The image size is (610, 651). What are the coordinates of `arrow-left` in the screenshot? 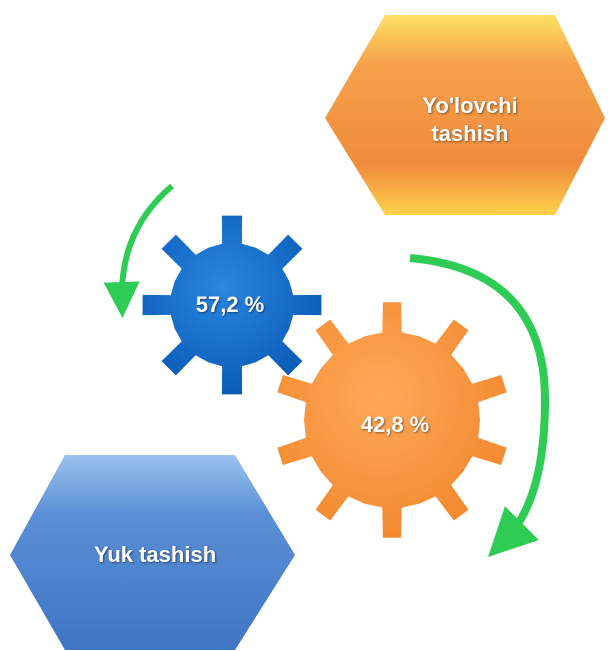 It's located at (138, 250).